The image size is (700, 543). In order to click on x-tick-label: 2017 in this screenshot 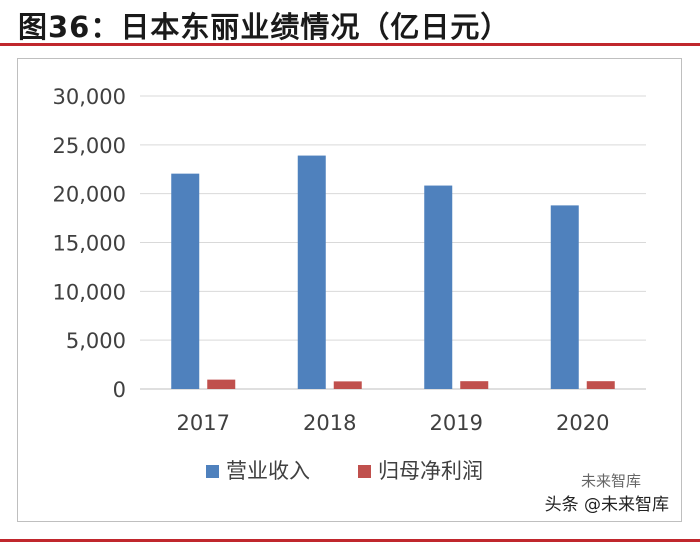, I will do `click(203, 423)`.